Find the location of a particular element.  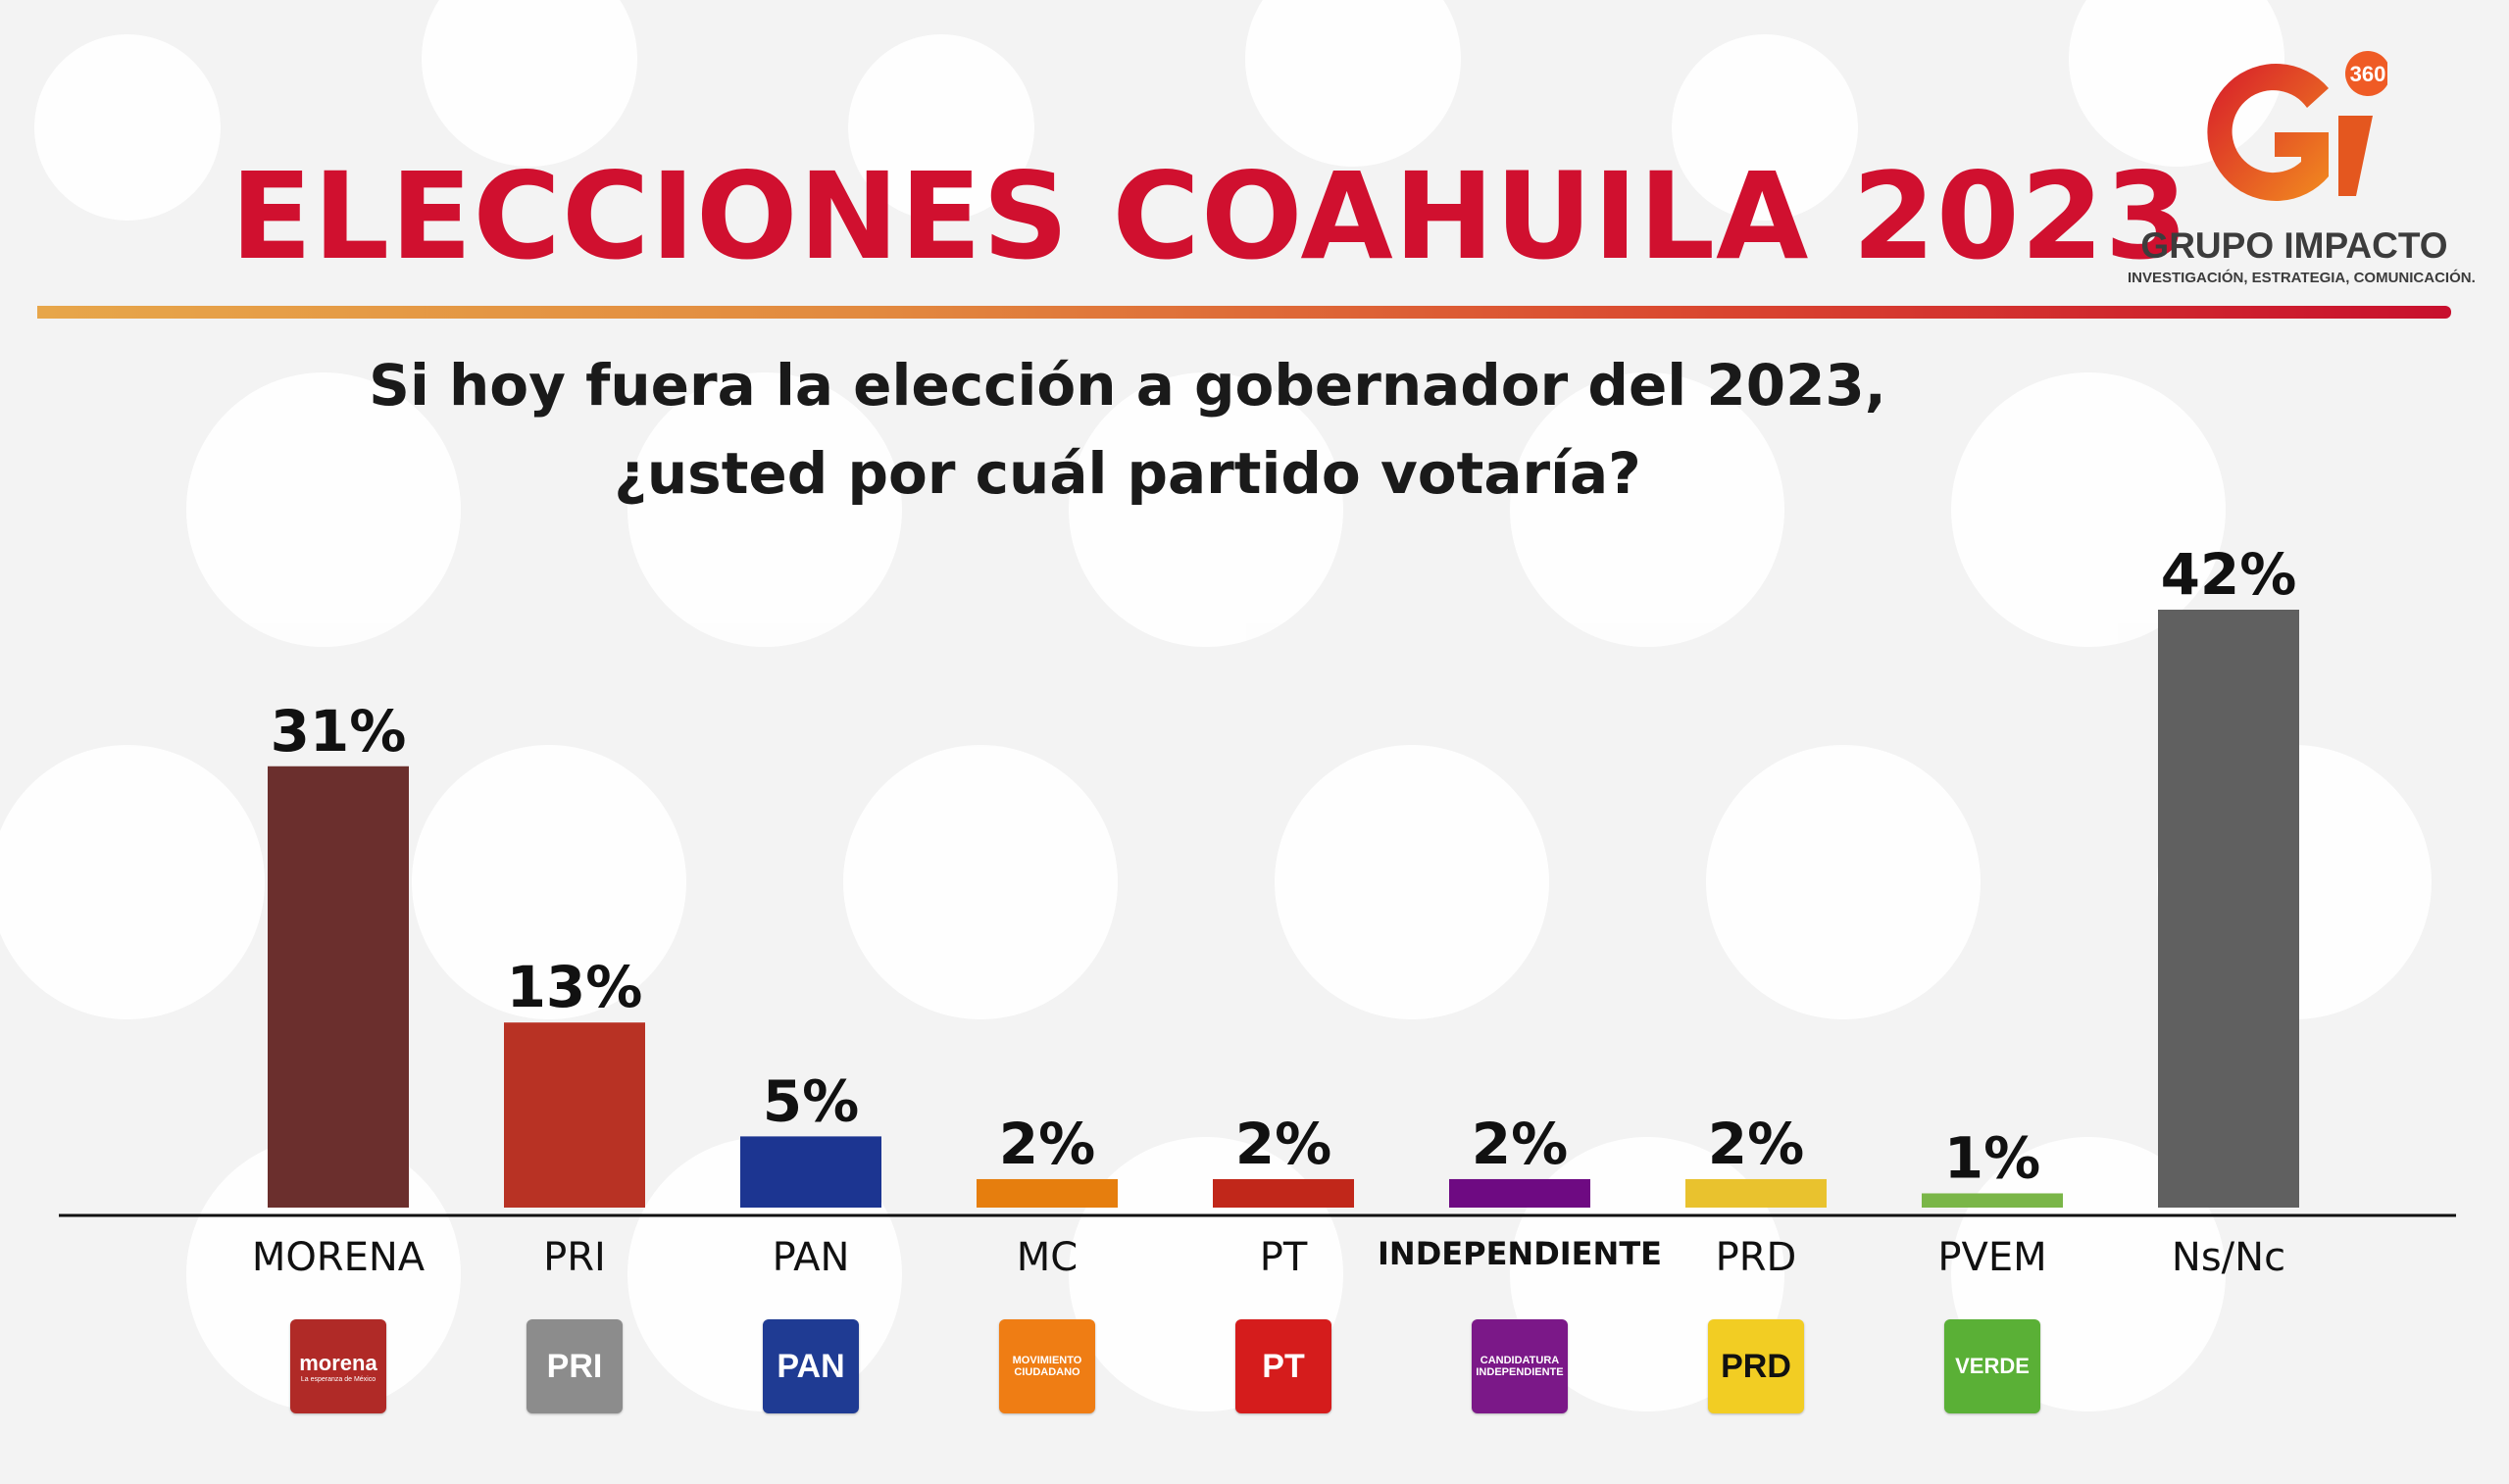

bar-pt is located at coordinates (1283, 1193).